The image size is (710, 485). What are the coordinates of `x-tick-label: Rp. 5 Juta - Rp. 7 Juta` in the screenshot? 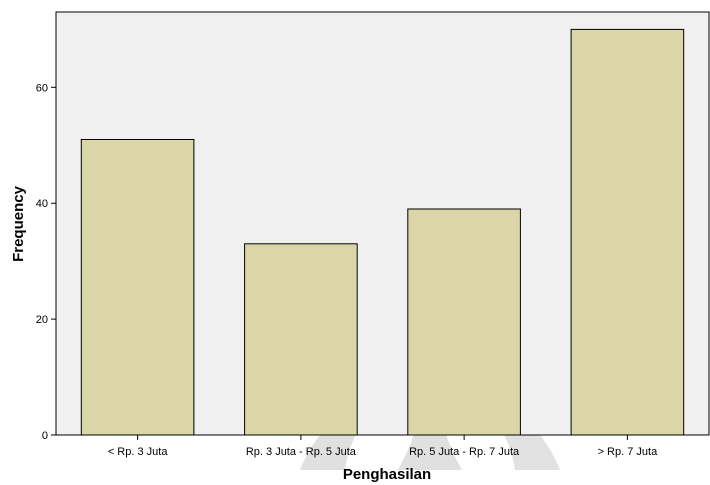 It's located at (464, 452).